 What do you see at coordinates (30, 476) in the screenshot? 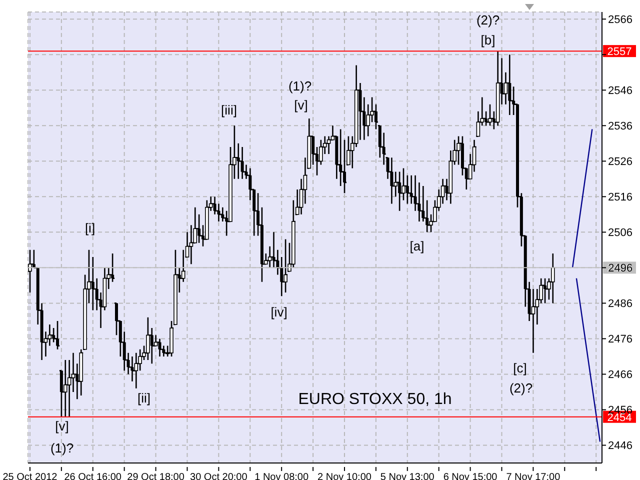
I see `x-tick-label: 25 Oct 2012` at bounding box center [30, 476].